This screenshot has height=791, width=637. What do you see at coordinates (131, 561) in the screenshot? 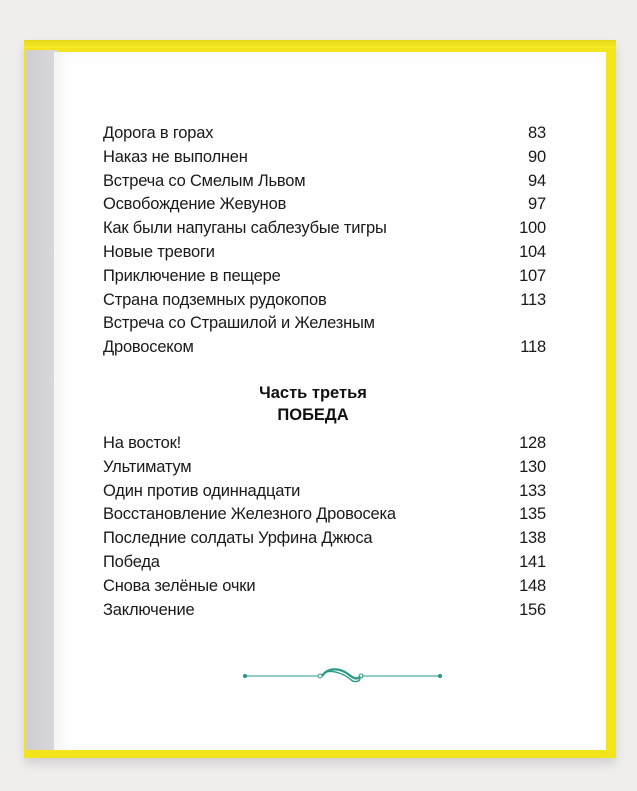
I see `toc-entry-title: Победа` at bounding box center [131, 561].